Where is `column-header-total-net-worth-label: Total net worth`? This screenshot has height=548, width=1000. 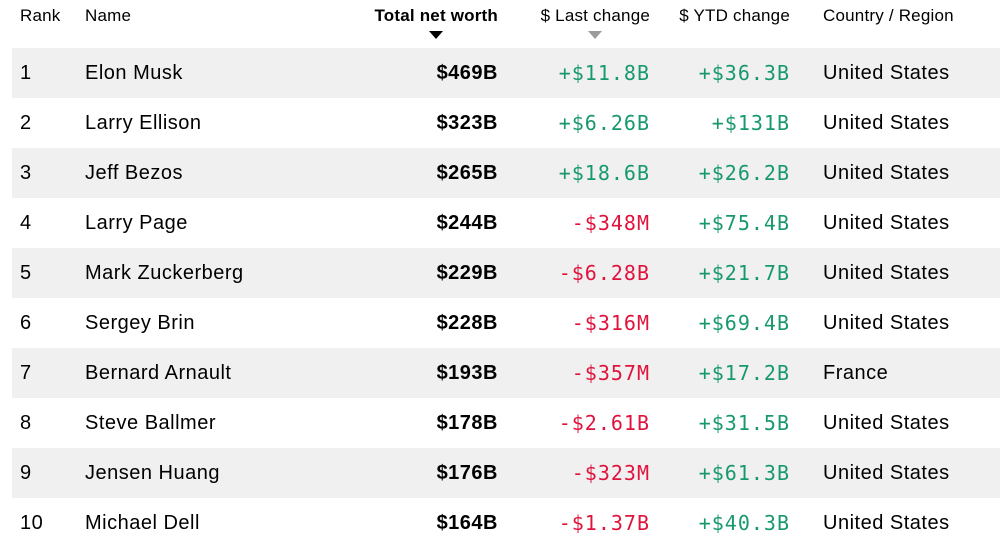 column-header-total-net-worth-label: Total net worth is located at coordinates (436, 15).